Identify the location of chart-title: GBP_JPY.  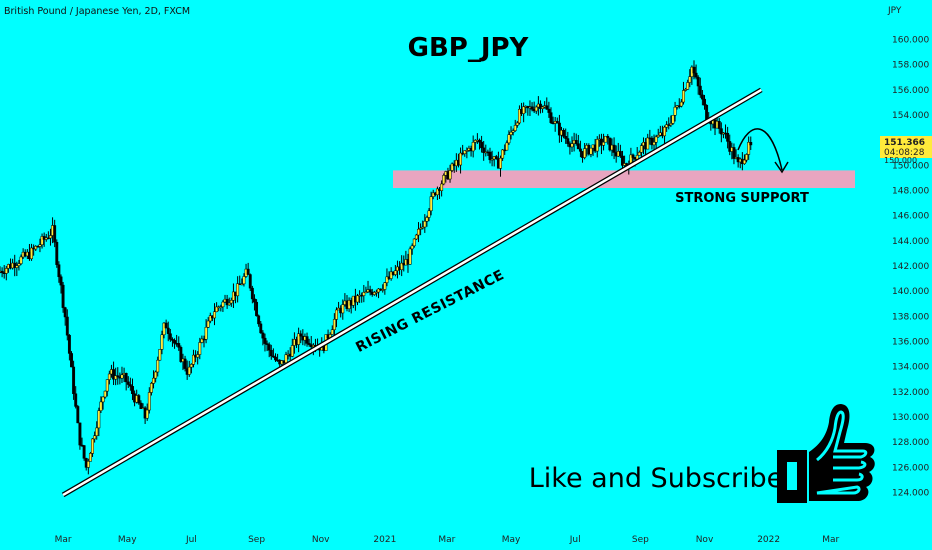
(469, 48).